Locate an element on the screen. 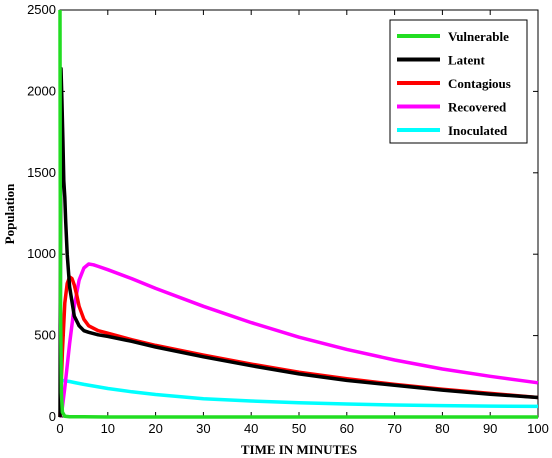 The height and width of the screenshot is (458, 552). x-tick-label: 20 is located at coordinates (155, 428).